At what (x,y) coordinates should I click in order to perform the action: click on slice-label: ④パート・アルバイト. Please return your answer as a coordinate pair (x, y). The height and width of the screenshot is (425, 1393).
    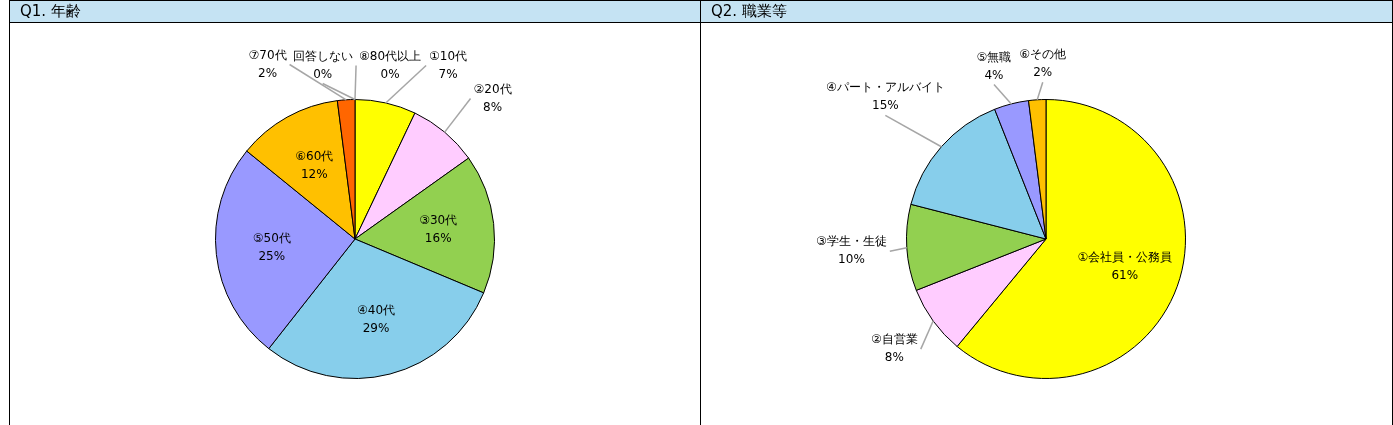
    Looking at the image, I should click on (885, 87).